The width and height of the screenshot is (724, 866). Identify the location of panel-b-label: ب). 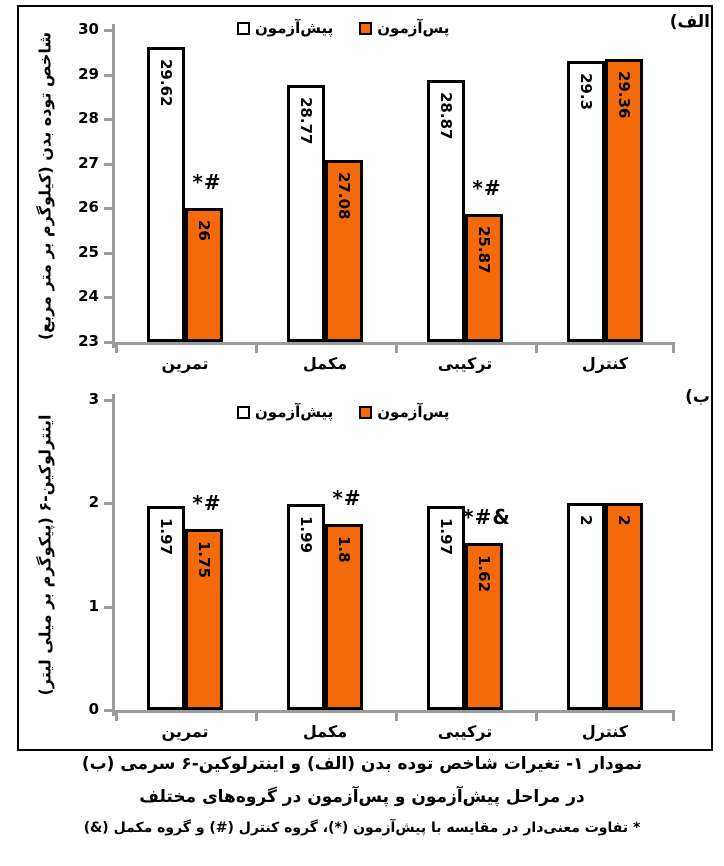
(697, 397).